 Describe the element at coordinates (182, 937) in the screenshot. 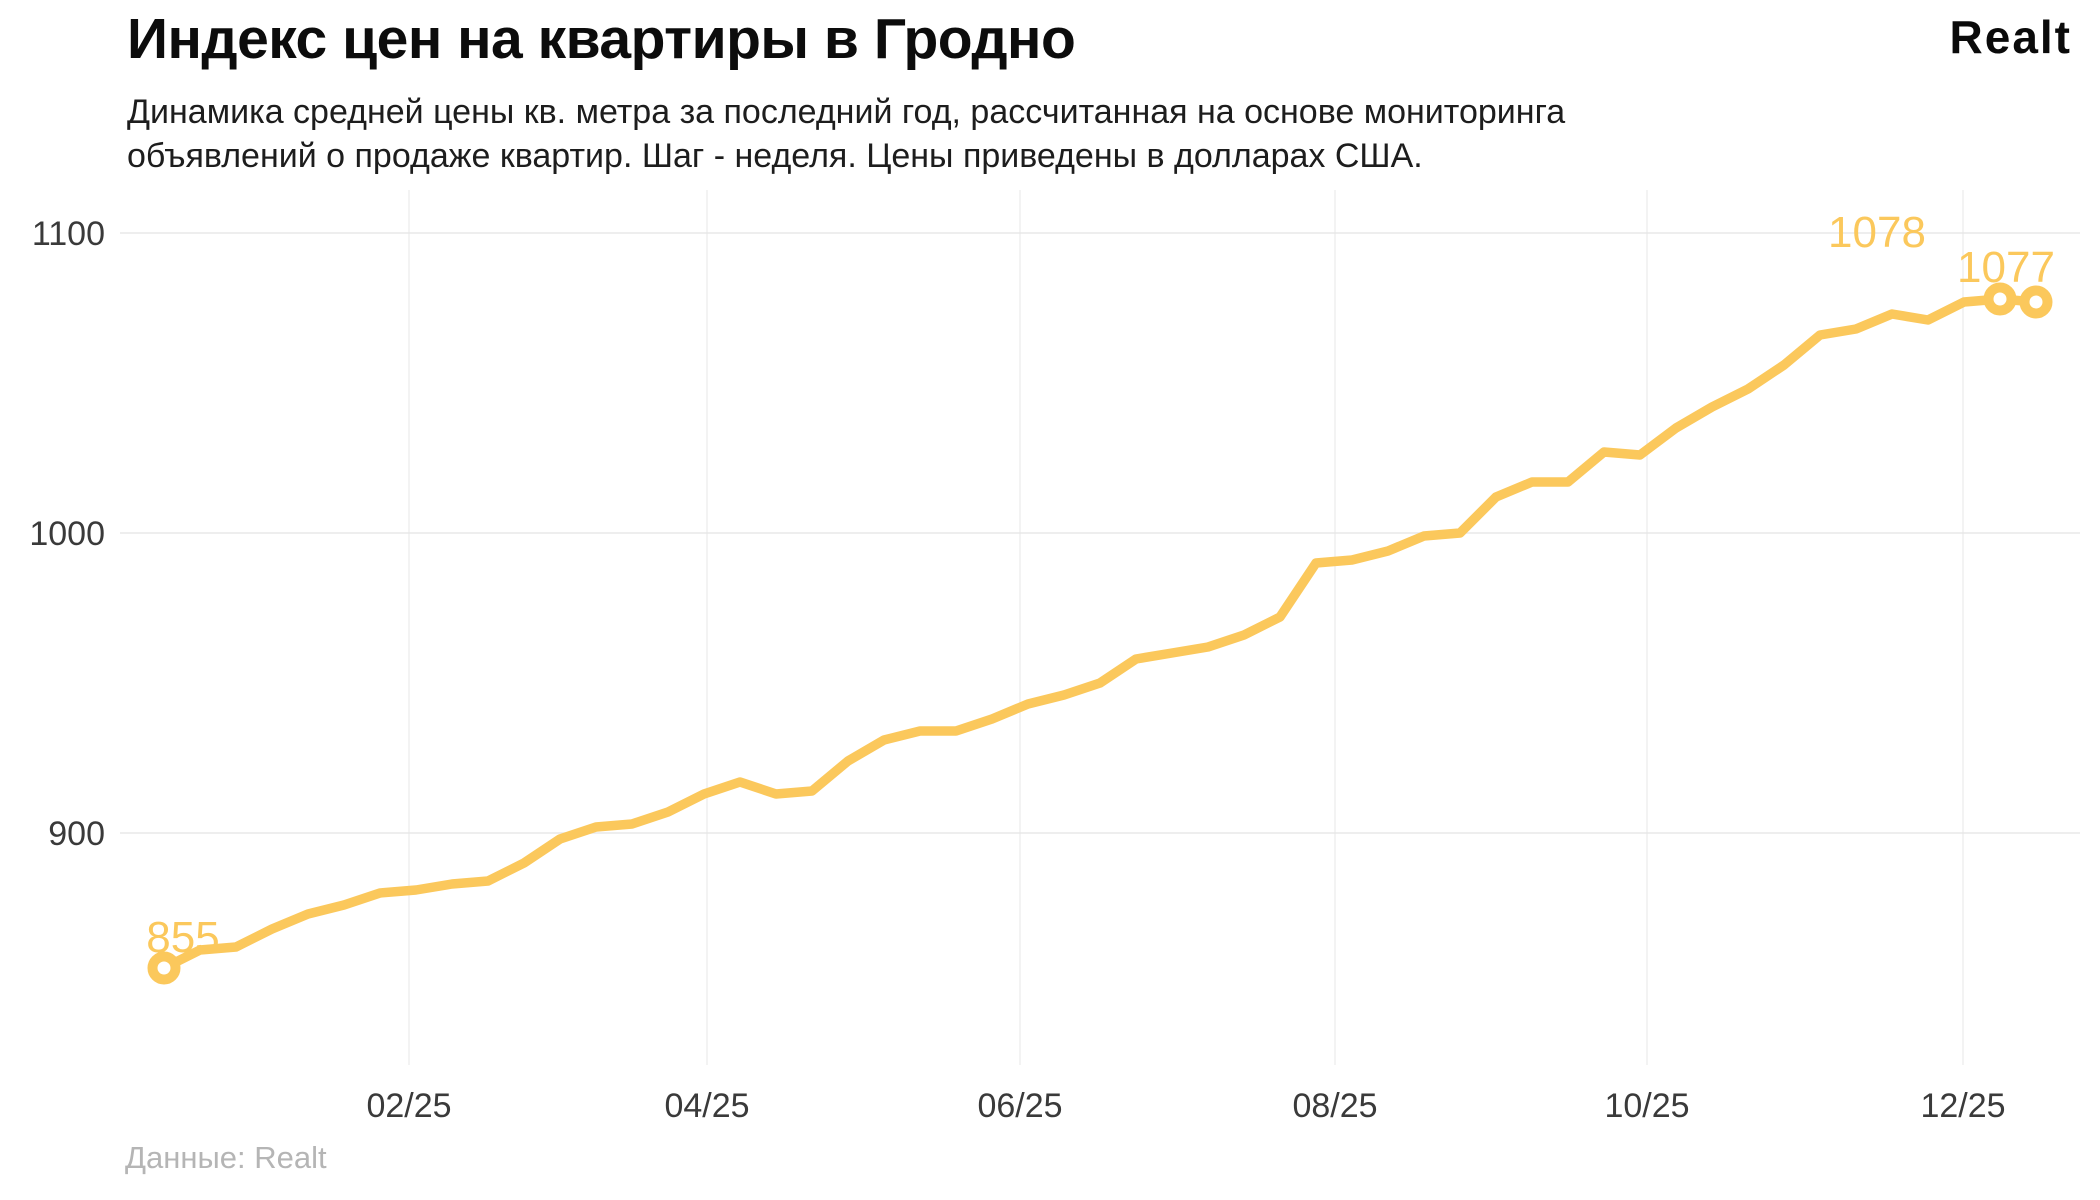

I see `point-label: 855` at that location.